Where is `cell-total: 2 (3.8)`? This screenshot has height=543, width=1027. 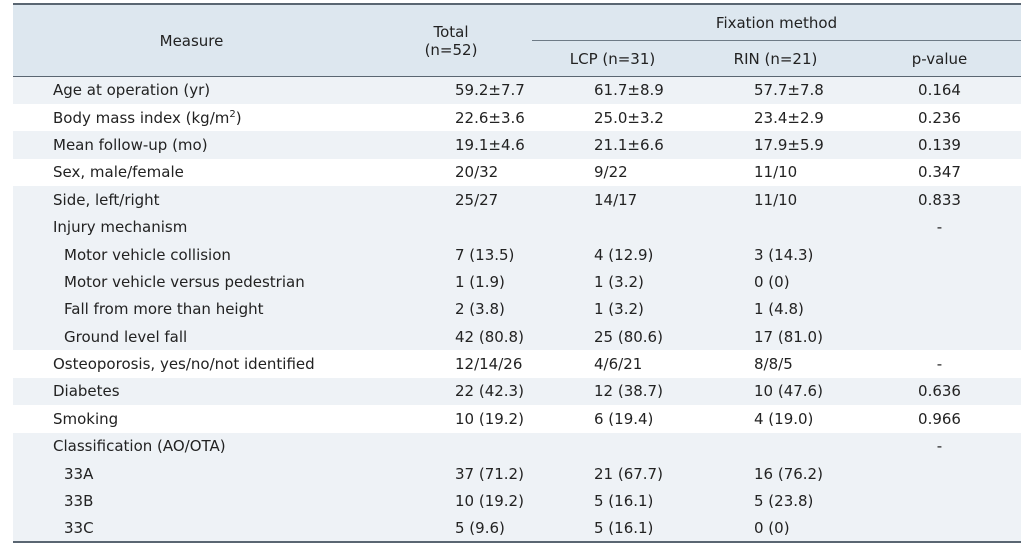 cell-total: 2 (3.8) is located at coordinates (451, 309).